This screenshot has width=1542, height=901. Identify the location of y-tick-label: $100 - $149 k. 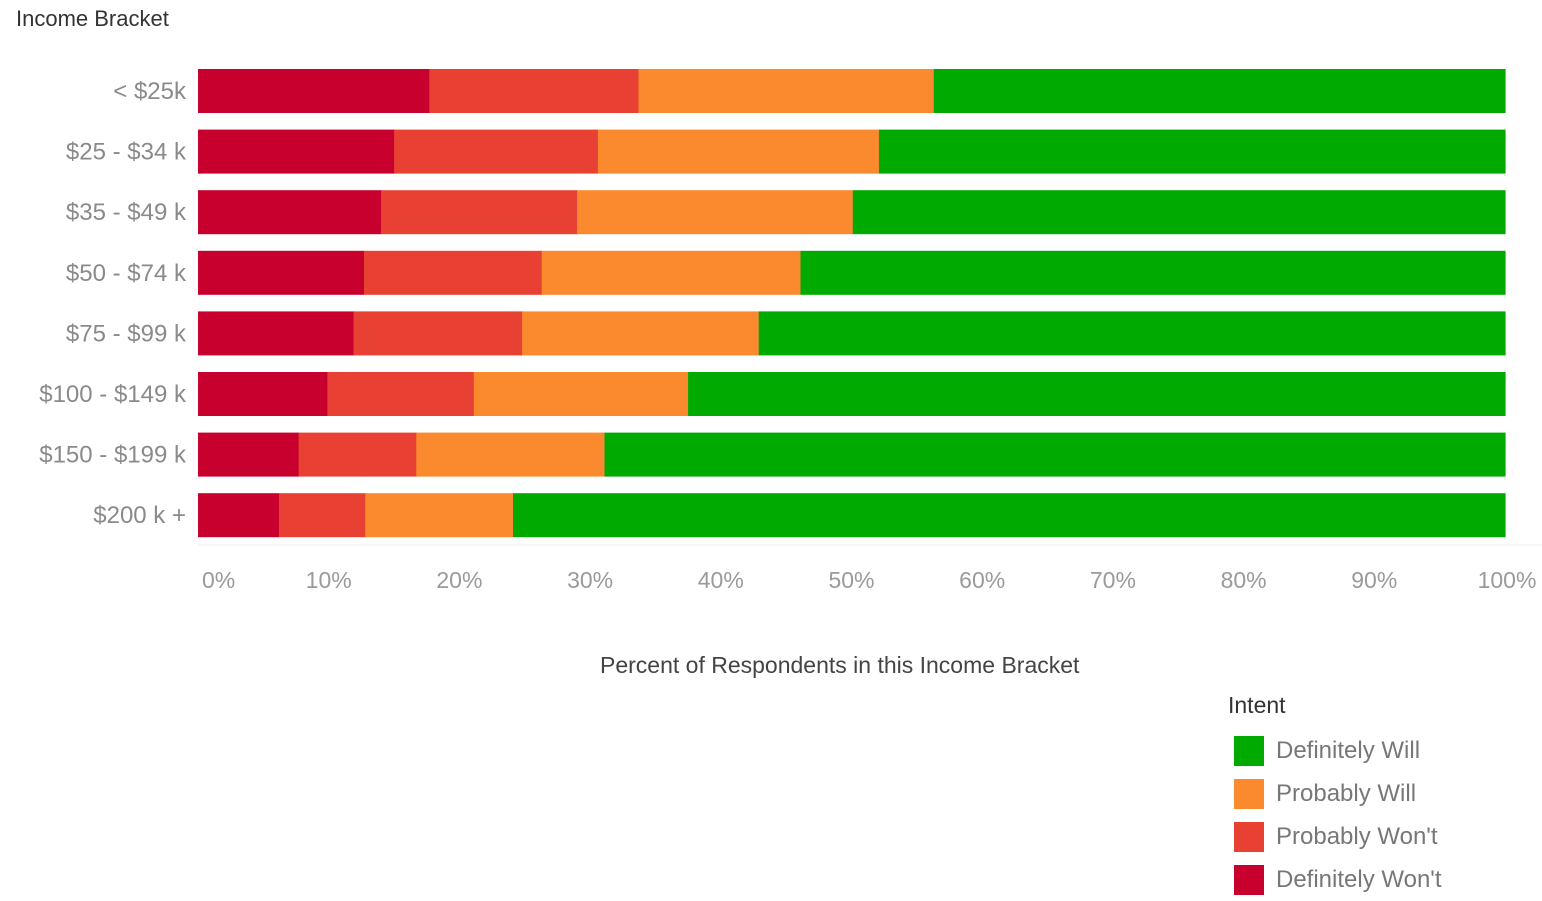
(113, 394).